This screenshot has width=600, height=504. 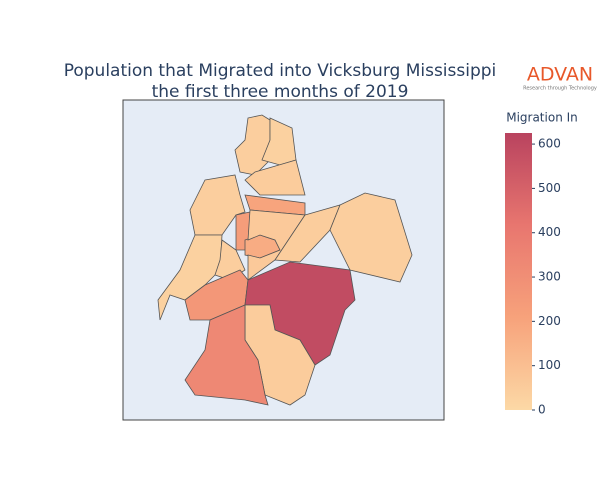 I want to click on colorbar-tick-label: 300, so click(x=549, y=277).